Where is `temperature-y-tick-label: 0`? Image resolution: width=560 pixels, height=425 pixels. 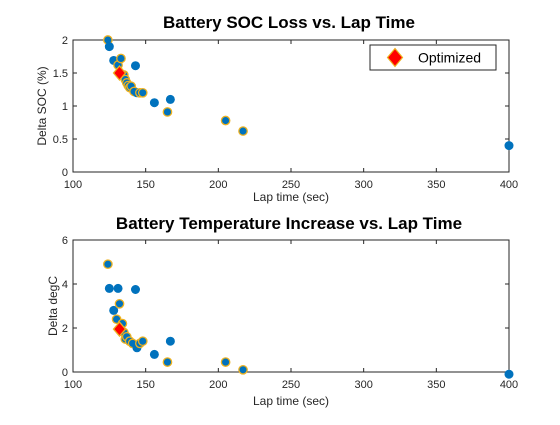 temperature-y-tick-label: 0 is located at coordinates (65, 373).